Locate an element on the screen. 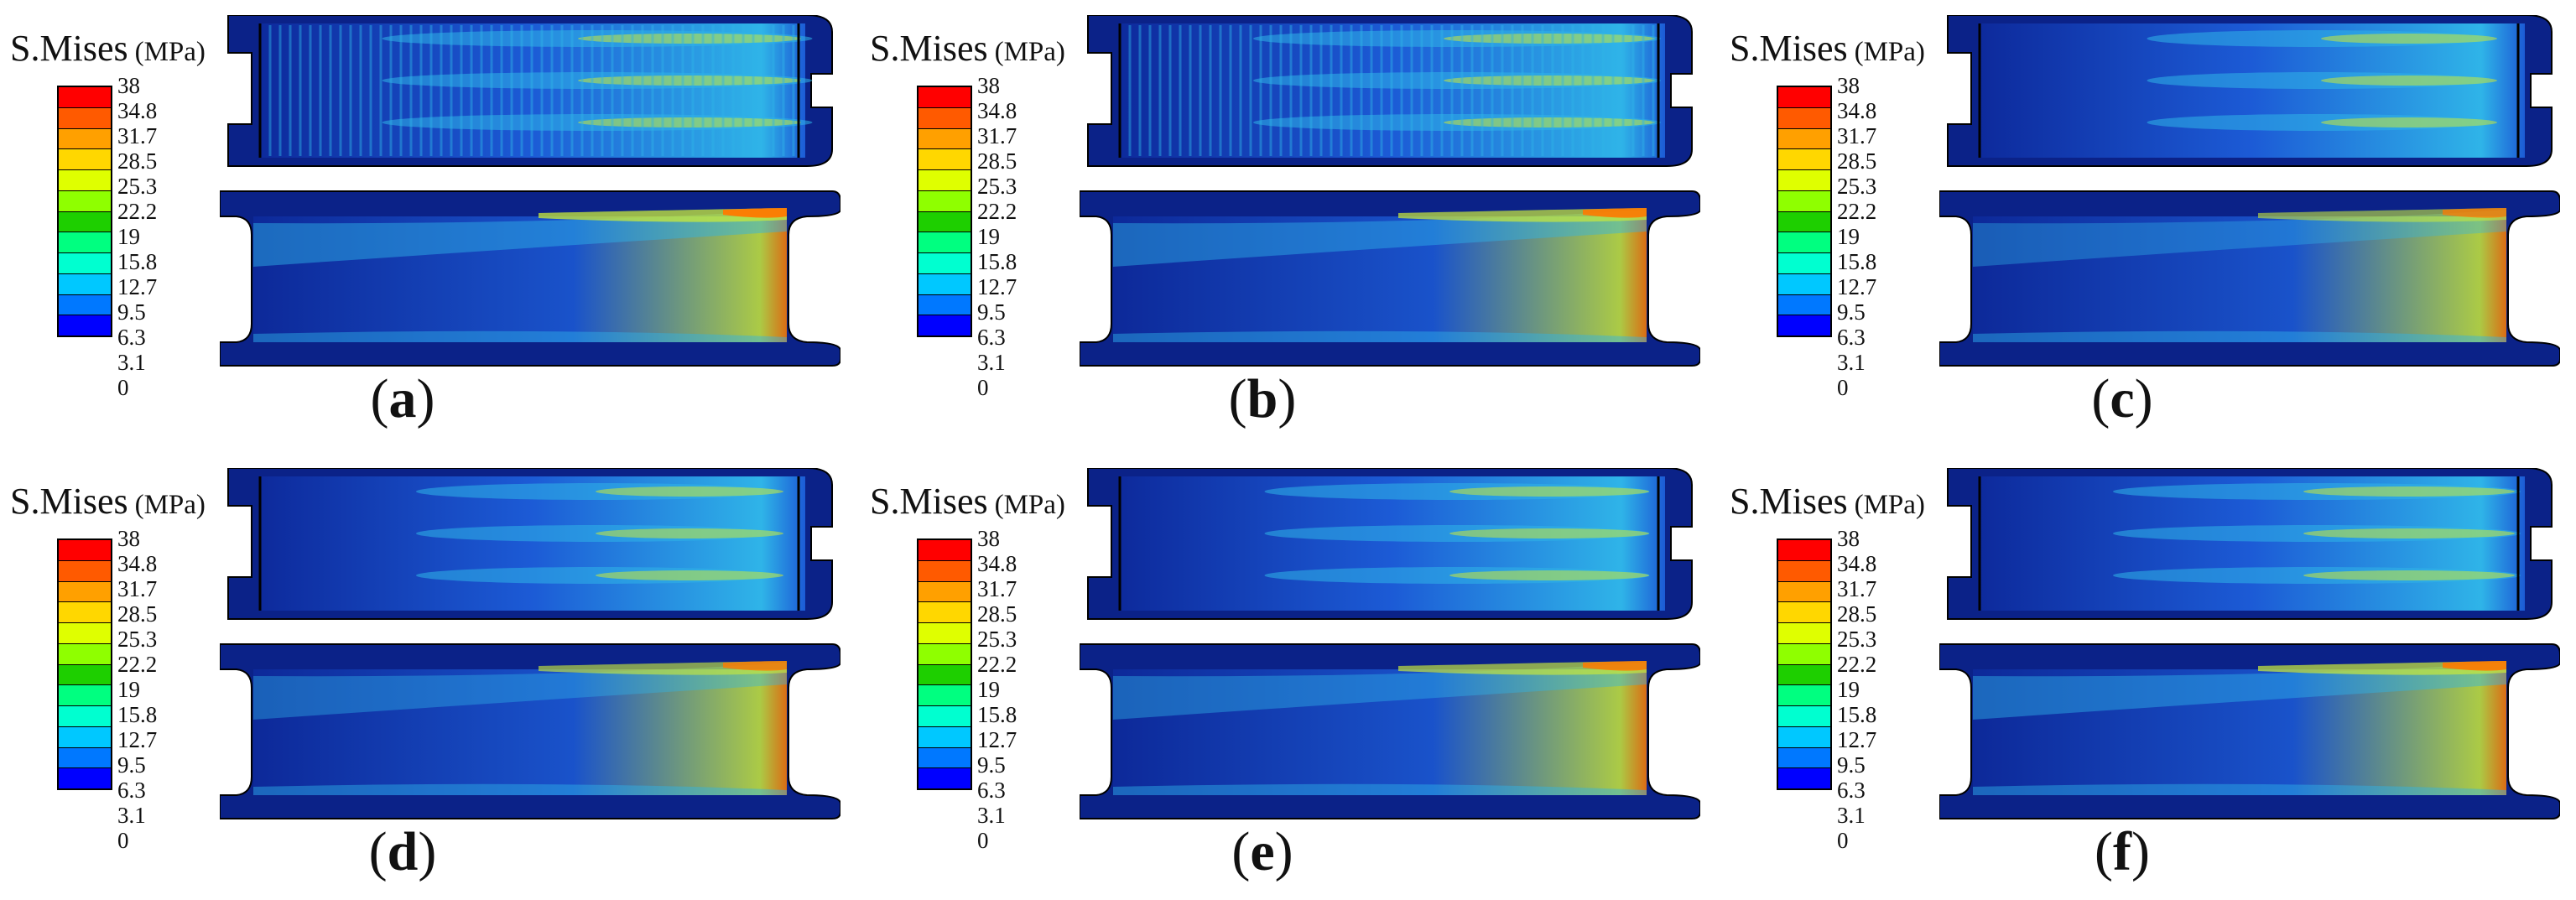 The width and height of the screenshot is (2576, 900). panel-caption-letter: e is located at coordinates (1262, 851).